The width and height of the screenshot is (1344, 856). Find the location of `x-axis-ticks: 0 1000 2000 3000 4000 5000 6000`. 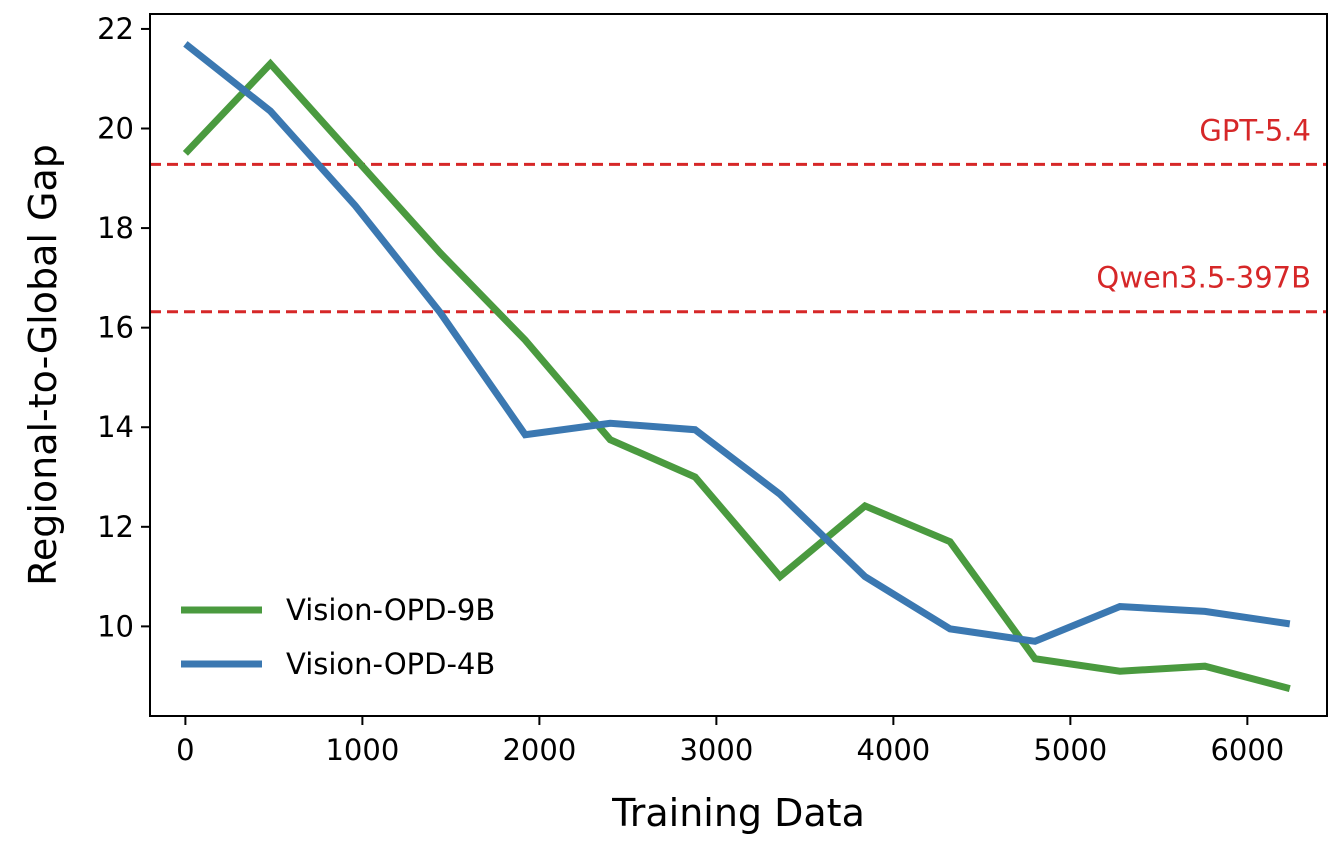

x-axis-ticks: 0 1000 2000 3000 4000 5000 6000 is located at coordinates (730, 741).